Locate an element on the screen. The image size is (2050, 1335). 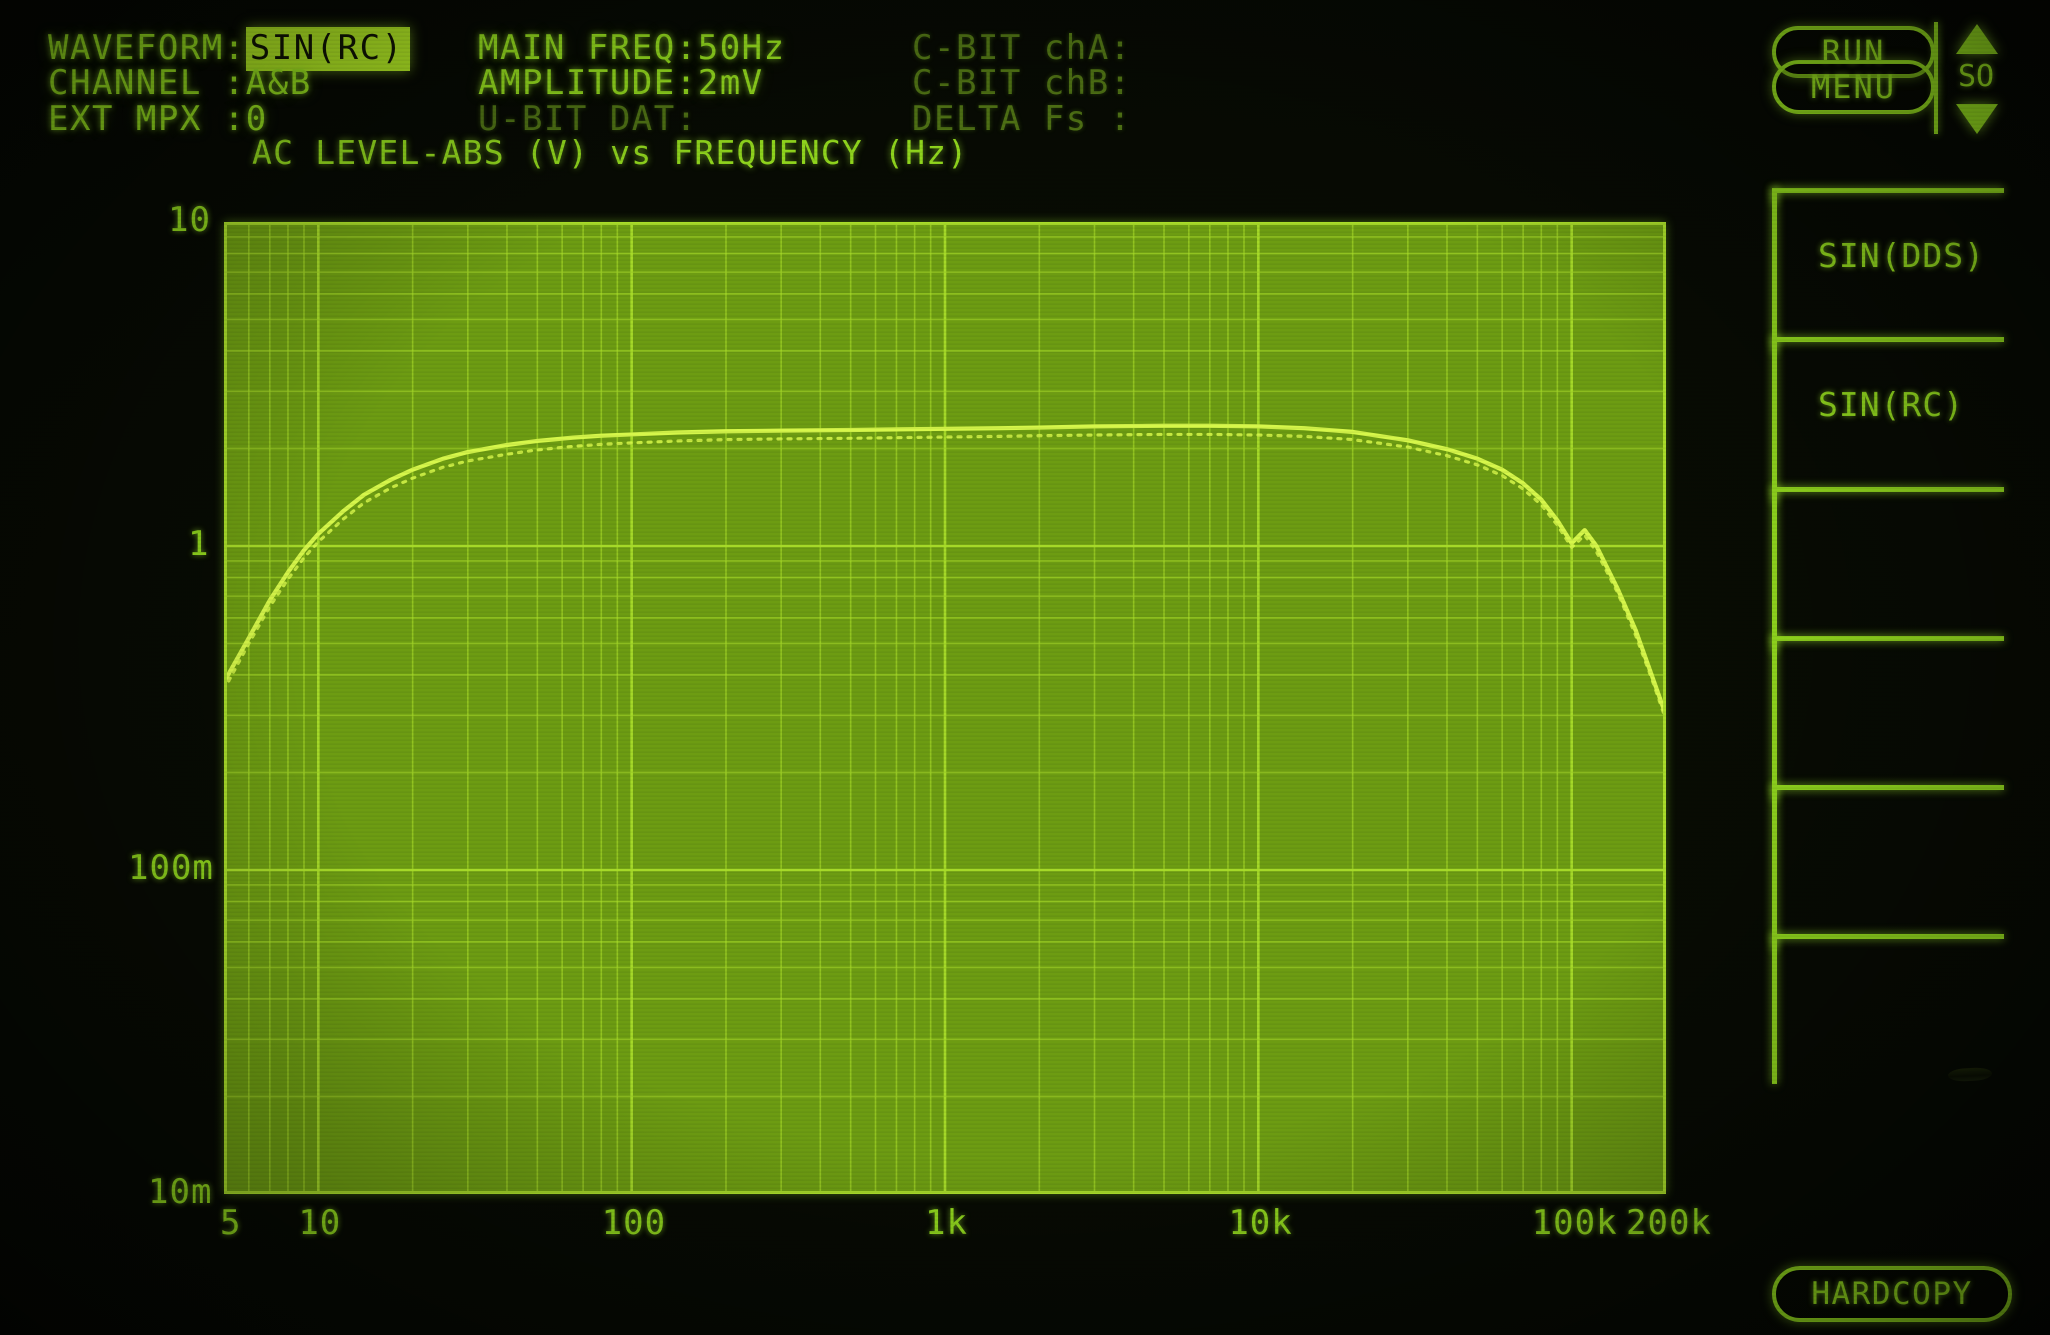
scroll-value: SO is located at coordinates (1976, 76).